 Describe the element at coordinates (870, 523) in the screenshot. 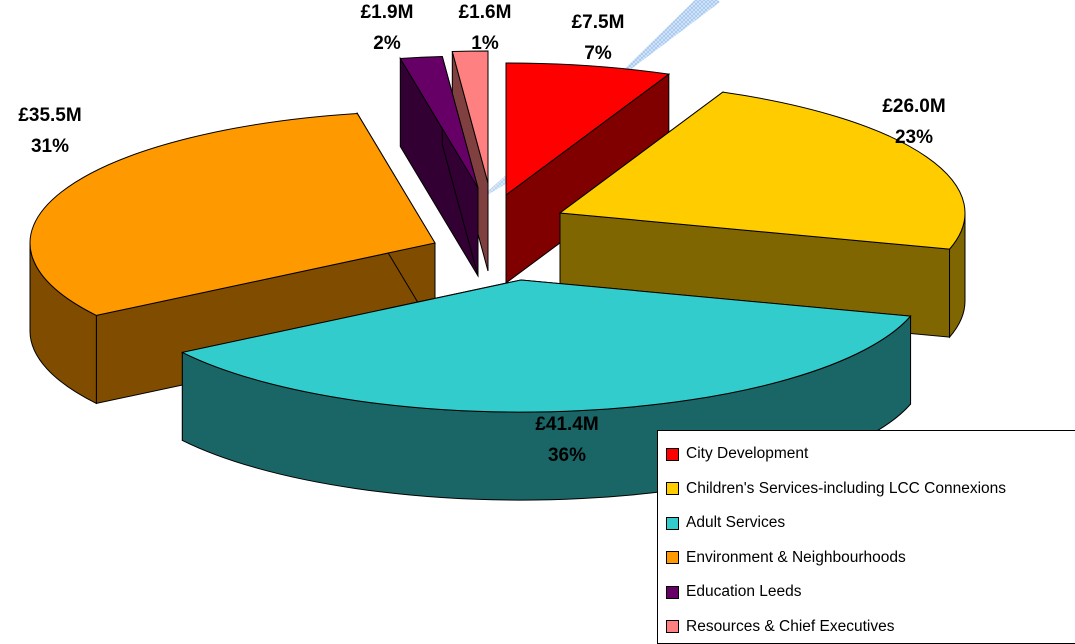

I see `legend-item: Adult Services` at that location.